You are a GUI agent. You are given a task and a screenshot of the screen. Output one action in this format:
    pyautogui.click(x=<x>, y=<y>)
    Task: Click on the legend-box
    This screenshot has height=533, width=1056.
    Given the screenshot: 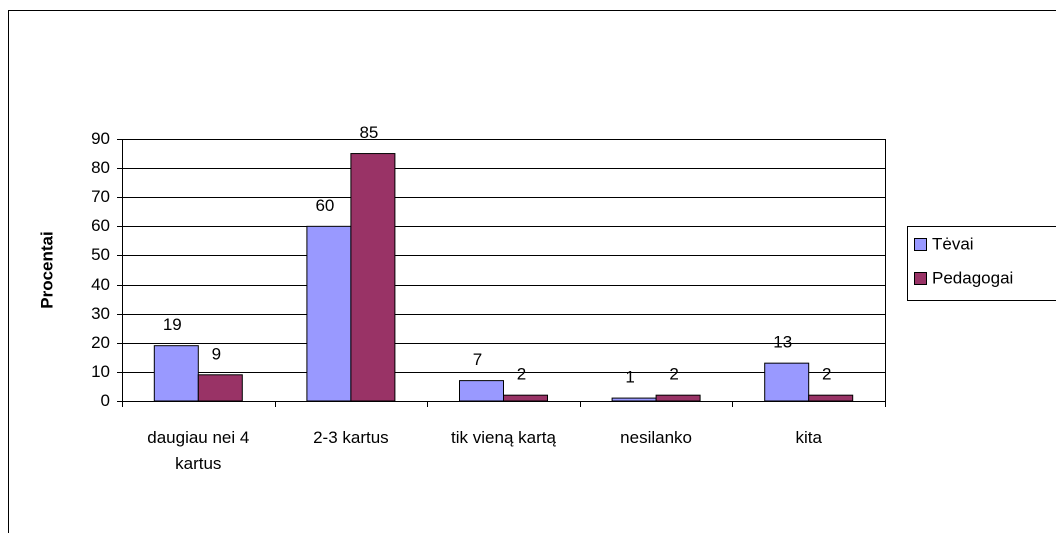 What is the action you would take?
    pyautogui.click(x=981, y=263)
    